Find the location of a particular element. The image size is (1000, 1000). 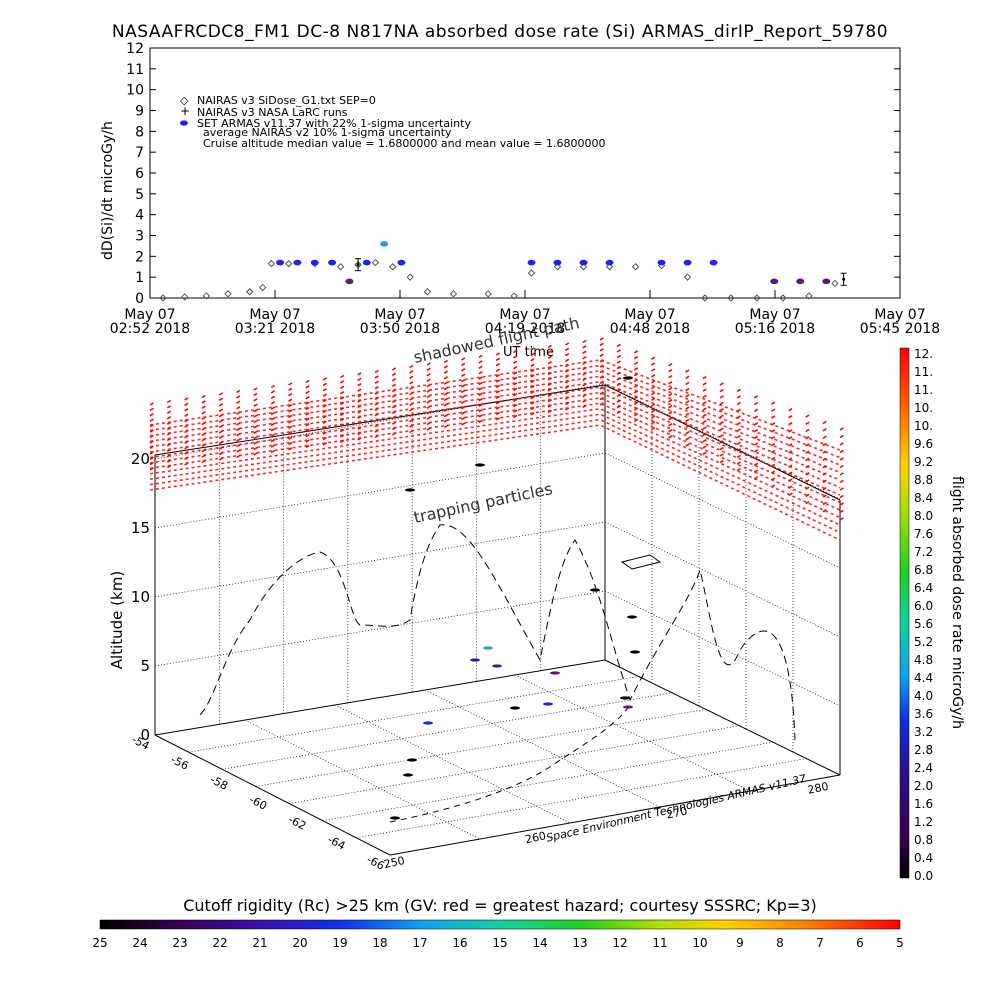

top-x-tick-label: May 07 is located at coordinates (399, 315).